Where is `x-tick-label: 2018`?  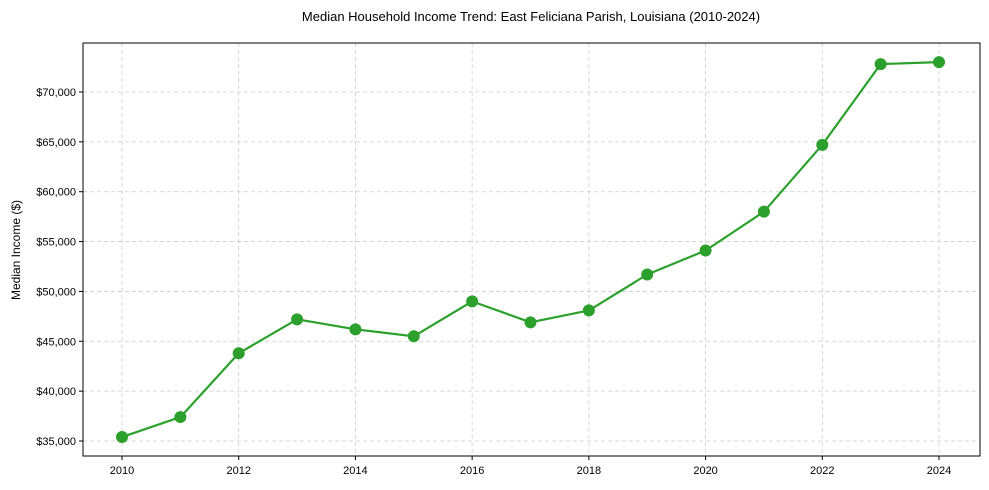
x-tick-label: 2018 is located at coordinates (589, 471).